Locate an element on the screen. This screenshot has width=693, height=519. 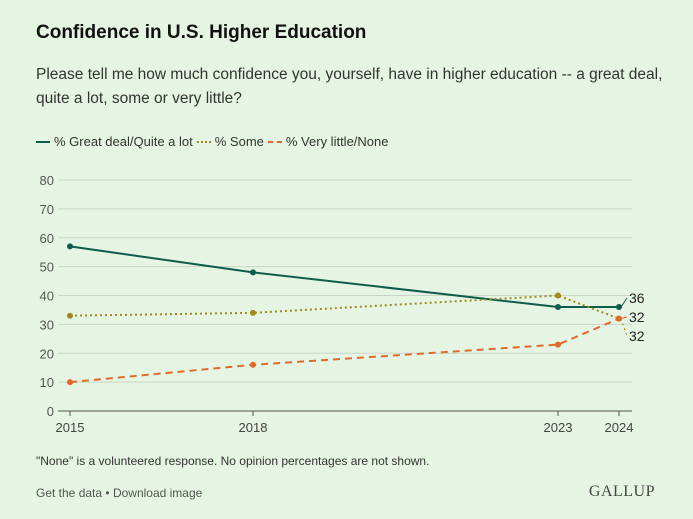
legend-label-great: % Great deal/Quite a lot is located at coordinates (123, 141).